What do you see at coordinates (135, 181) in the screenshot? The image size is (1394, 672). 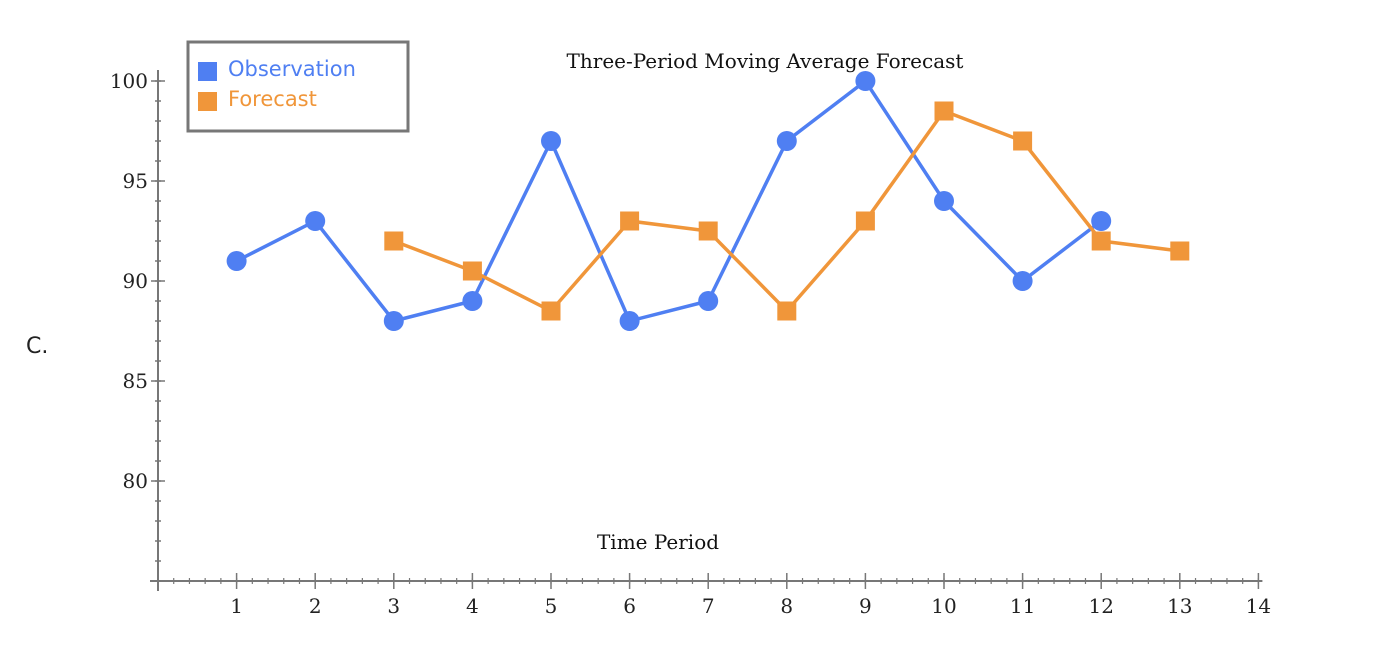 I see `y-tick-label: 95` at bounding box center [135, 181].